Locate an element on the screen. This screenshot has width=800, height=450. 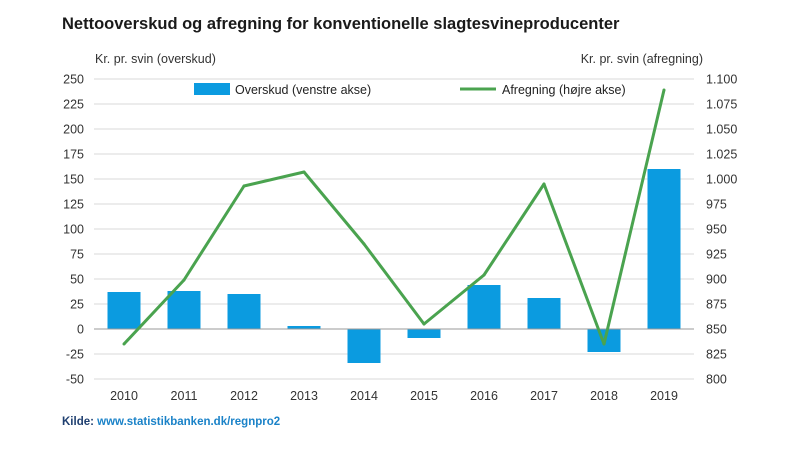
left-tick-label: 75 is located at coordinates (77, 255).